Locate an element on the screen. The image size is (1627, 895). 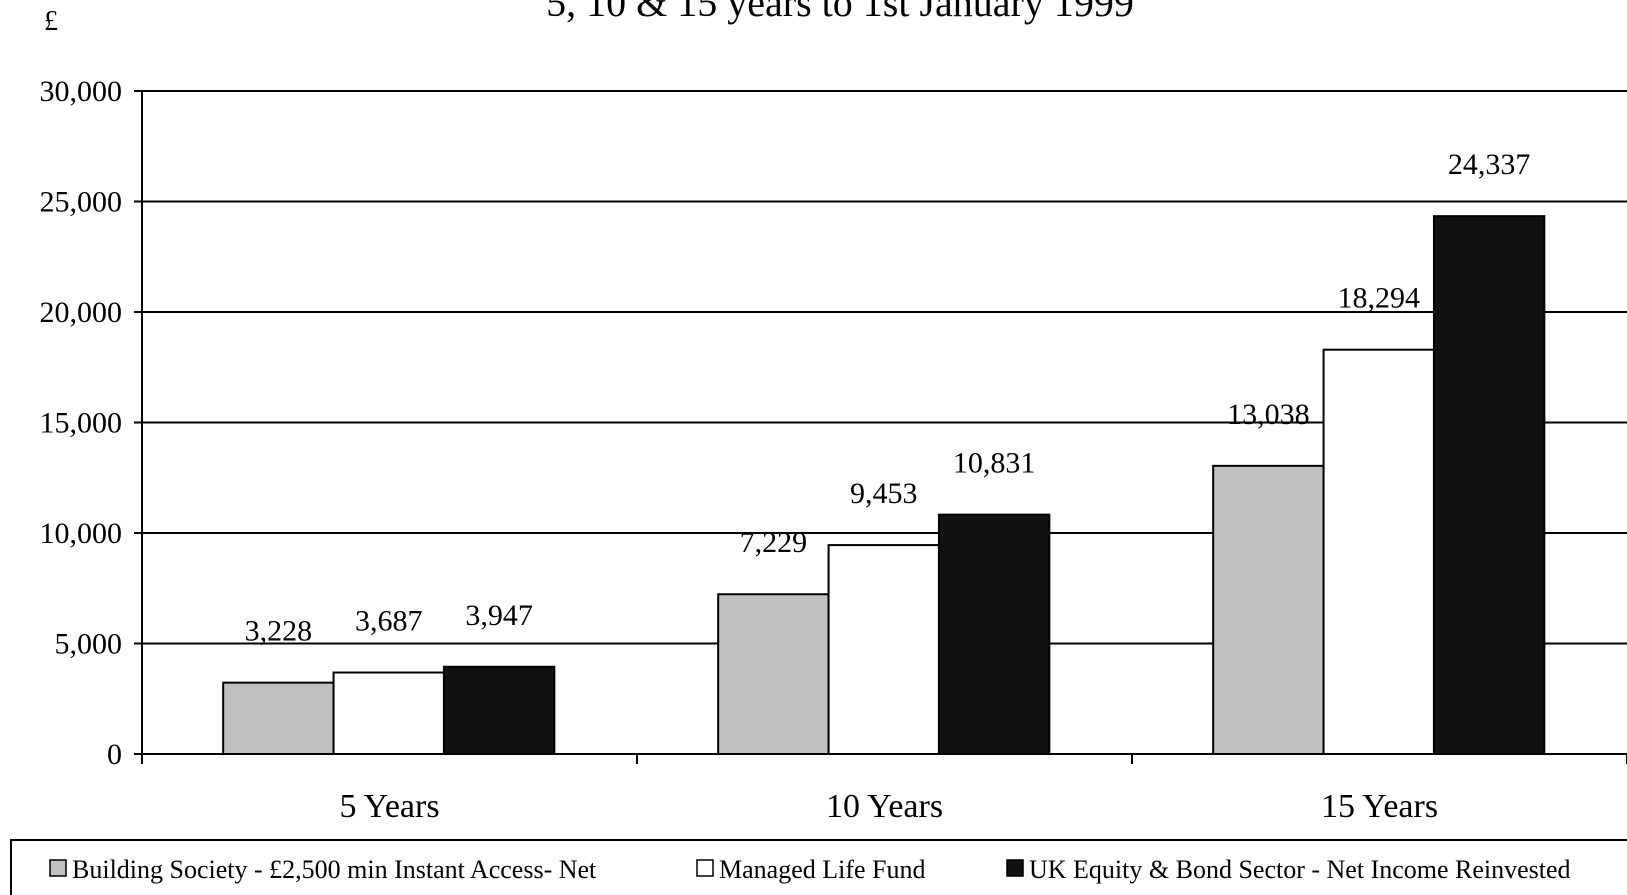
y-tick-label: 20,000 is located at coordinates (81, 312).